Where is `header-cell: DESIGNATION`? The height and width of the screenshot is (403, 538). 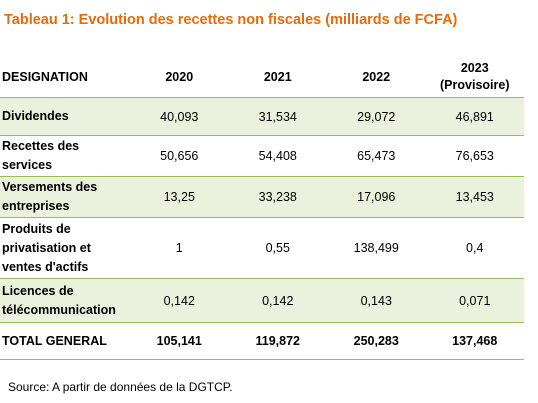
header-cell: DESIGNATION is located at coordinates (65, 77).